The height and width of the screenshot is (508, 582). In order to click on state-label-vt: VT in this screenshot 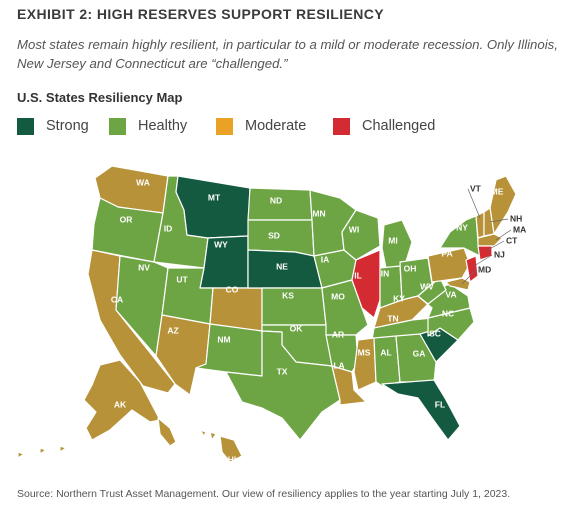, I will do `click(476, 188)`.